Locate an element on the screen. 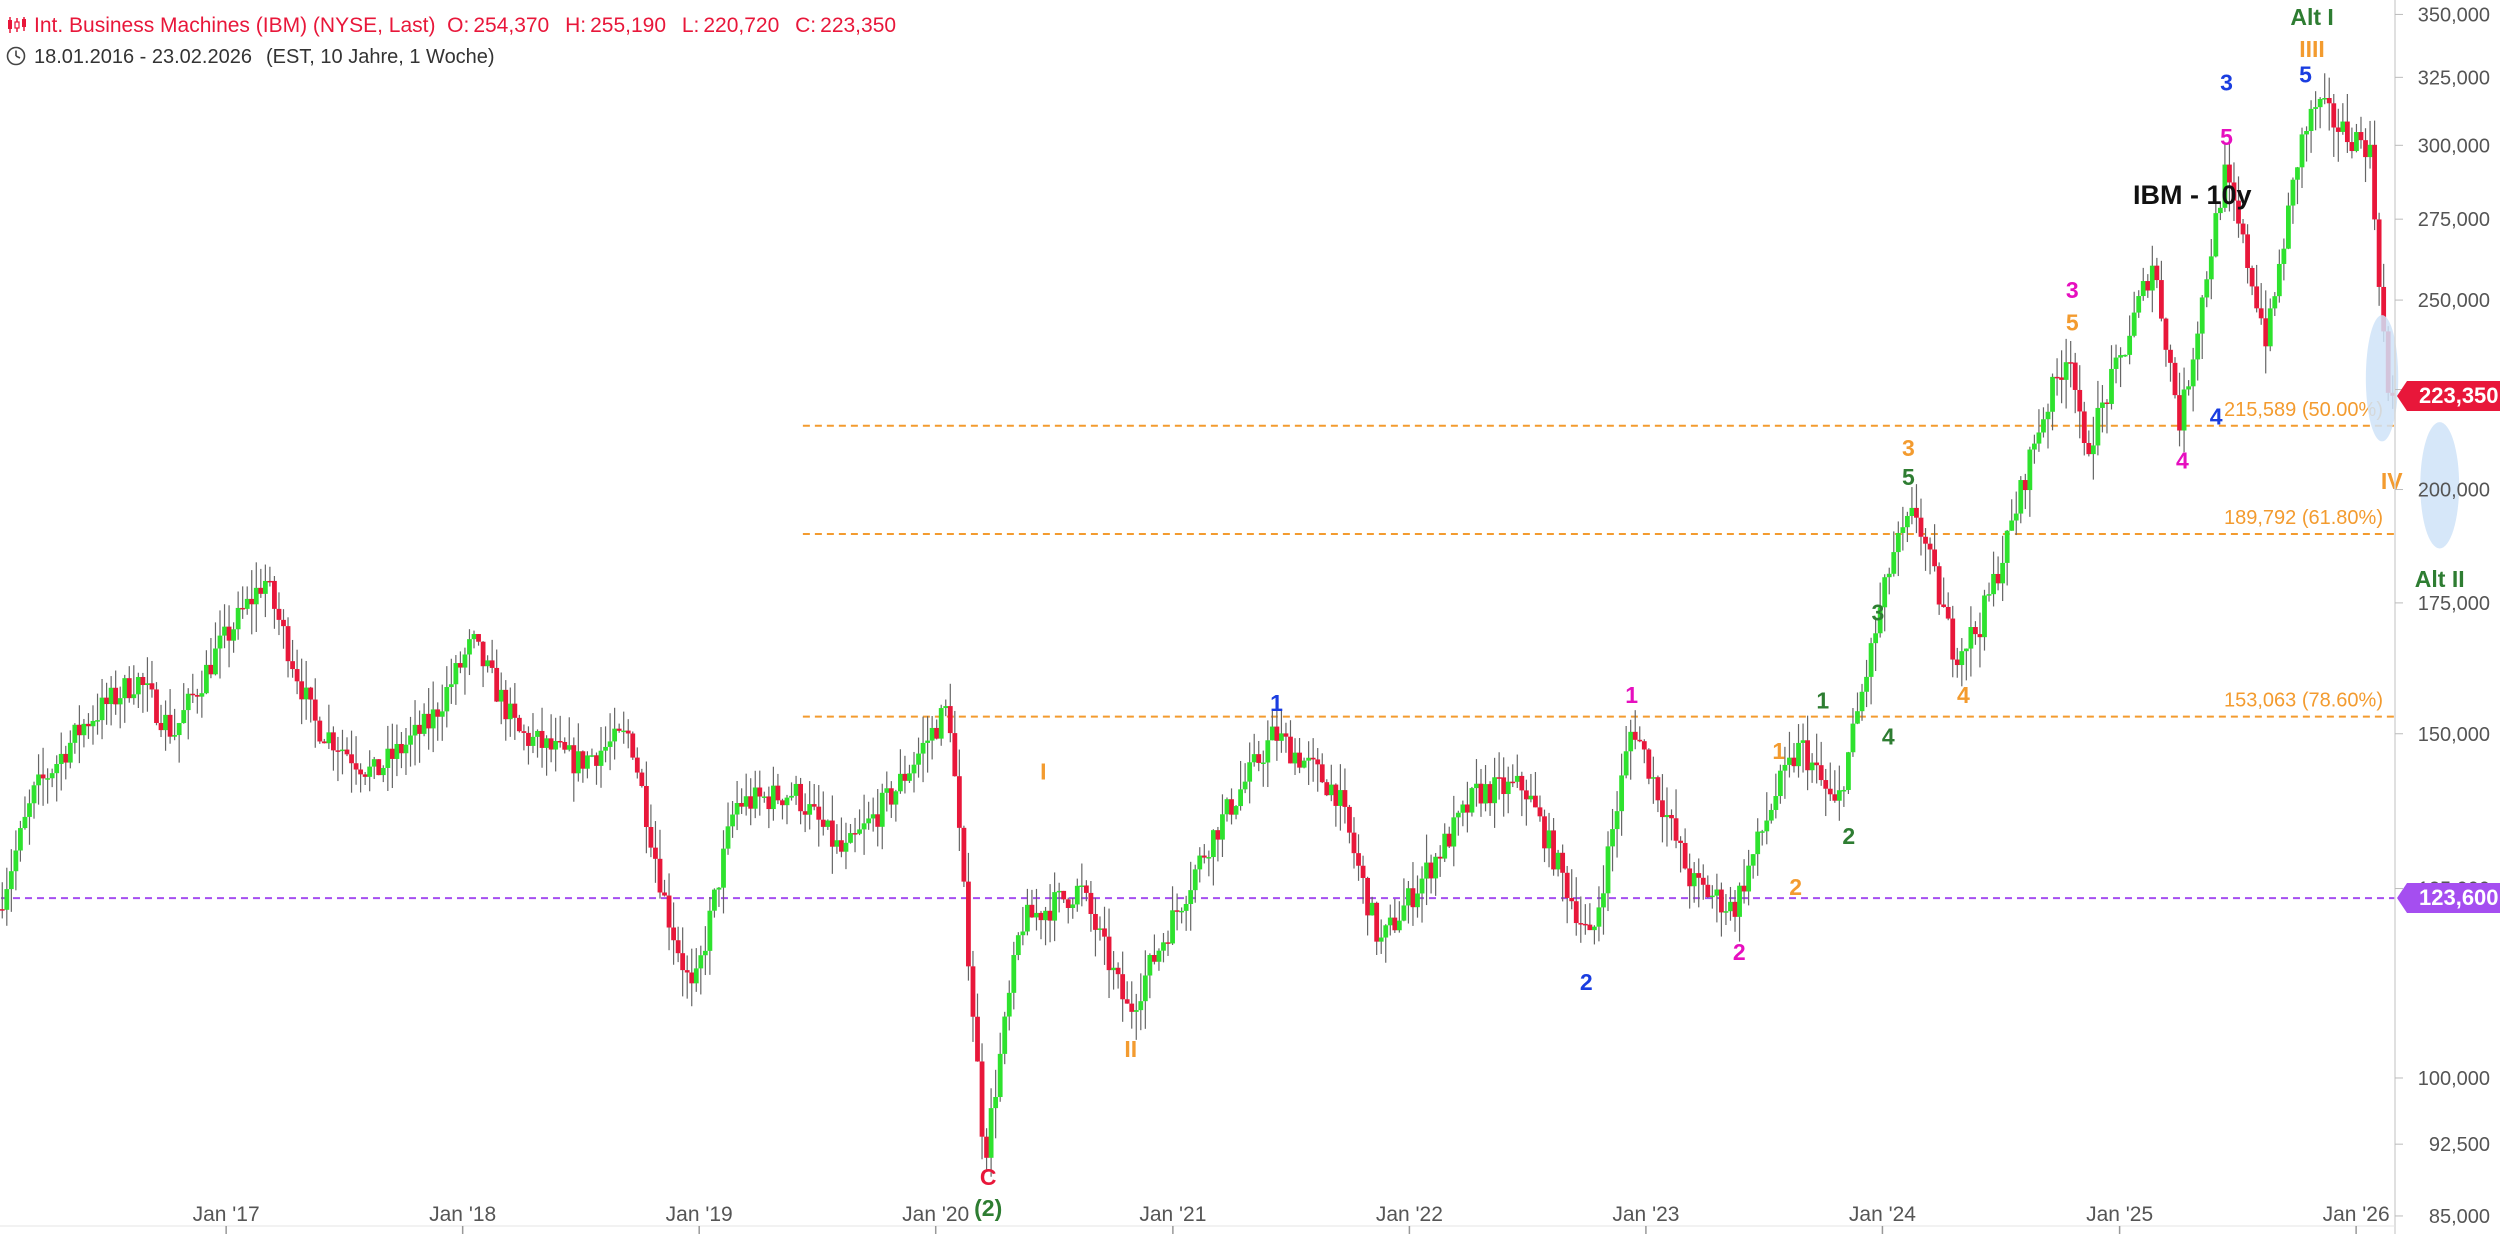 This screenshot has height=1234, width=2500. time-tick-label: Jan '17 is located at coordinates (226, 1214).